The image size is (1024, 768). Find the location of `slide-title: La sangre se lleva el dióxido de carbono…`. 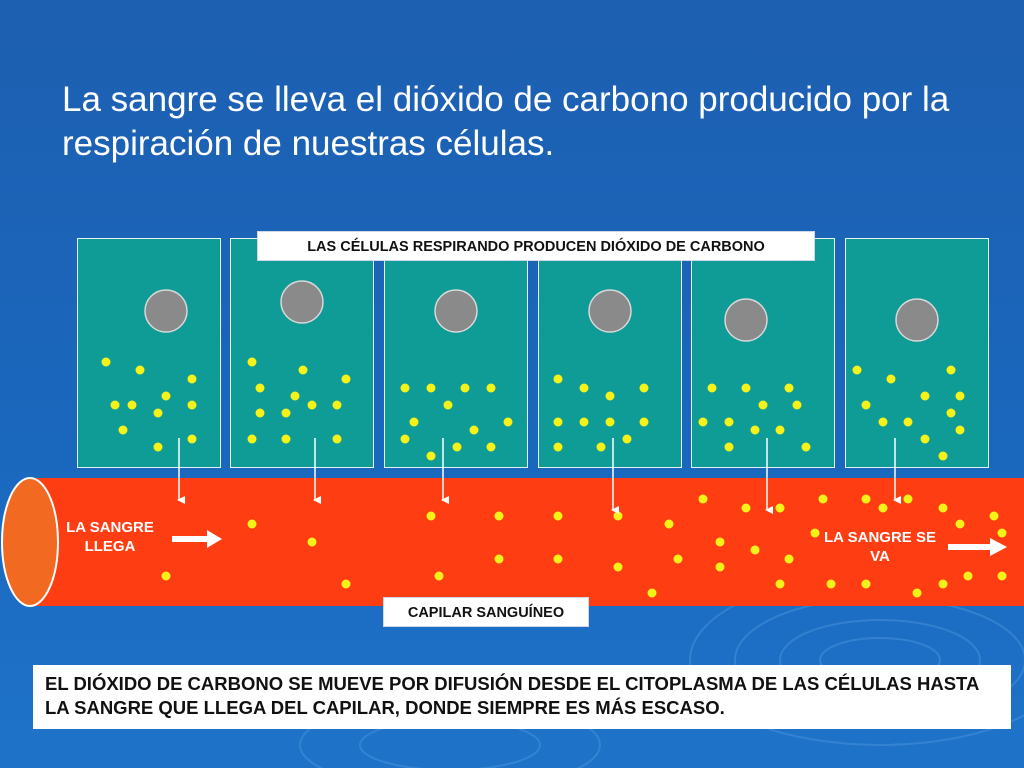

slide-title: La sangre se lleva el dióxido de carbono… is located at coordinates (506, 121).